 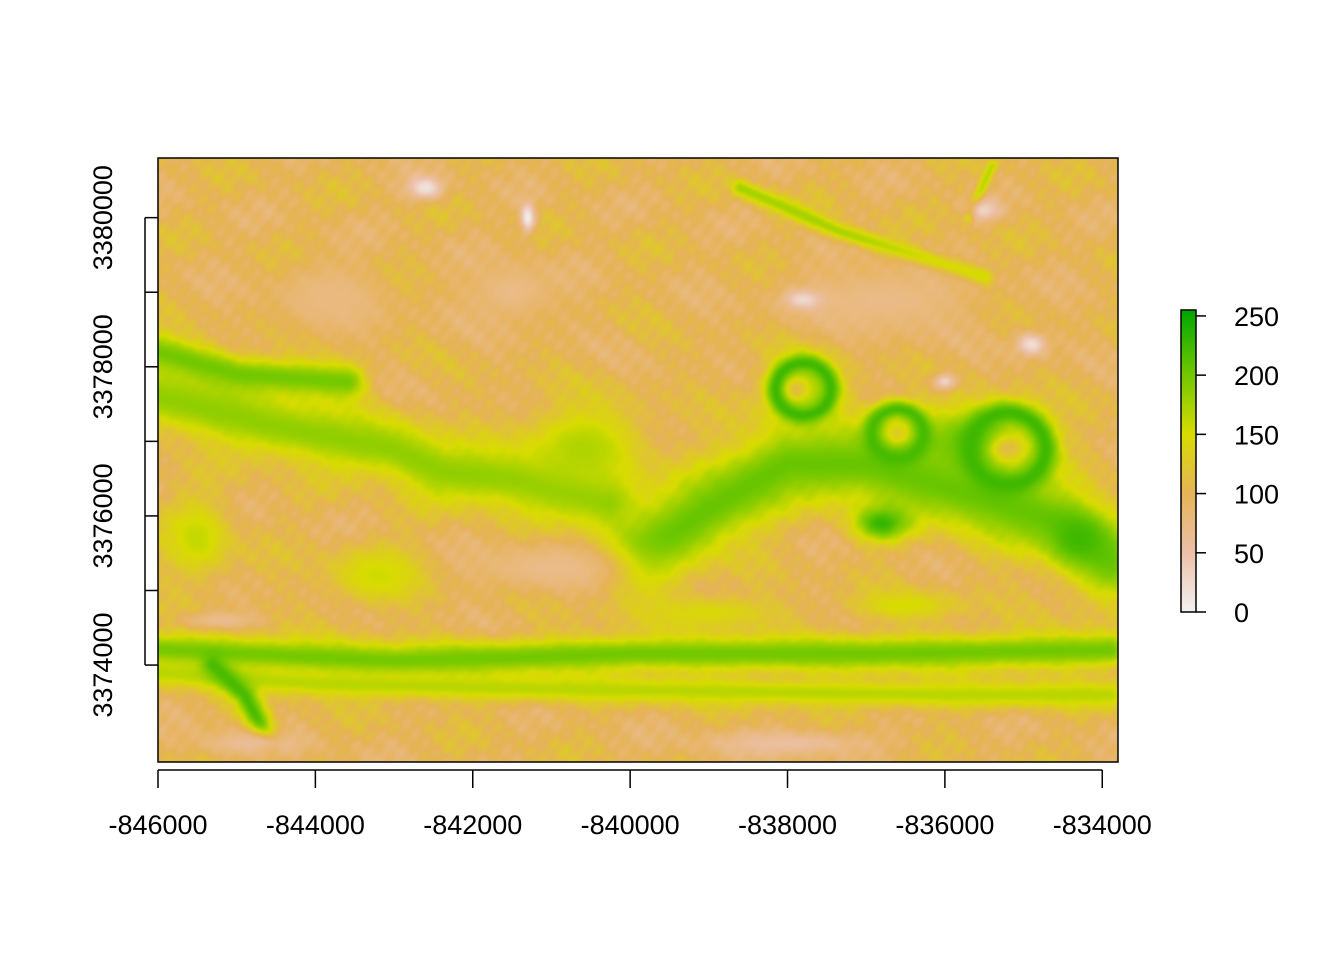 I want to click on x-tick-label: -840000, so click(x=630, y=825).